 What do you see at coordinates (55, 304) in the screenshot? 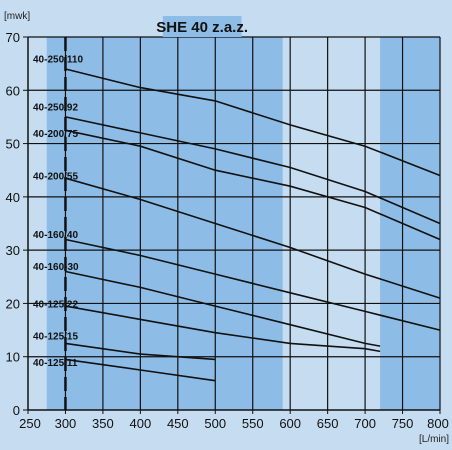
I see `curve-label: 40-125/22` at bounding box center [55, 304].